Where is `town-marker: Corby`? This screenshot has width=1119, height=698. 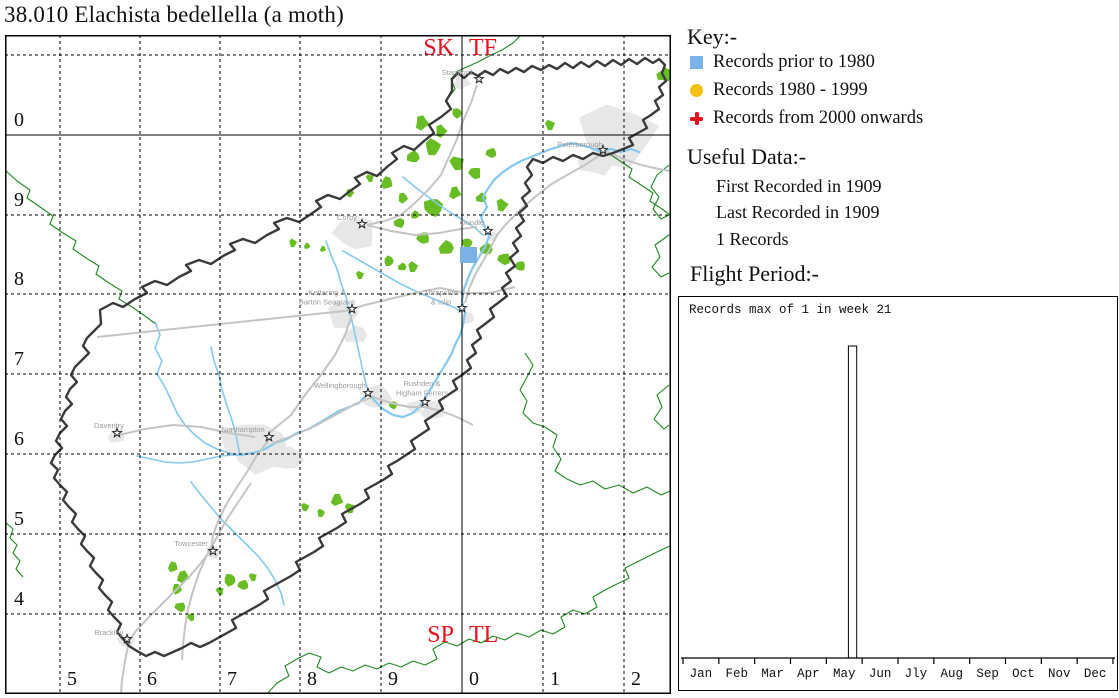 town-marker: Corby is located at coordinates (352, 221).